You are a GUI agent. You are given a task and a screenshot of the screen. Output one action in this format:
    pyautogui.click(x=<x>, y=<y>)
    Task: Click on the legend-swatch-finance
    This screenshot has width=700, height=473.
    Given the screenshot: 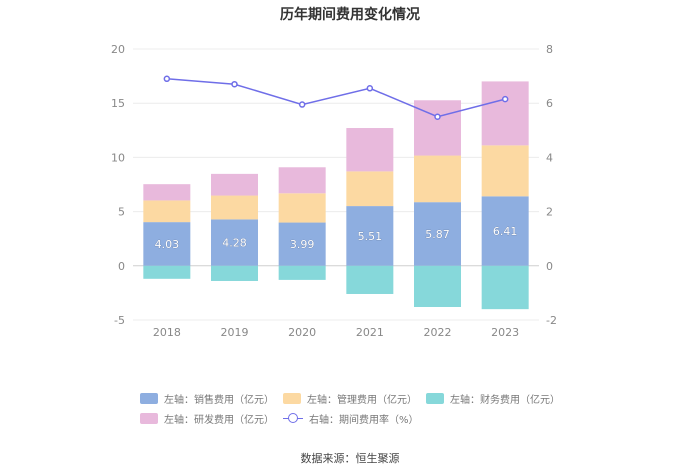 What is the action you would take?
    pyautogui.click(x=435, y=398)
    